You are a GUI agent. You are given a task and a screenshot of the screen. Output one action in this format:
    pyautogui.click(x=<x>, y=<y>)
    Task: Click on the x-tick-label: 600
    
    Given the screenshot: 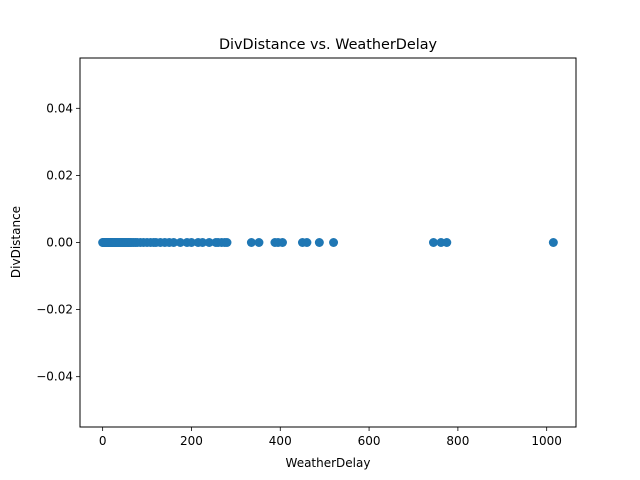 What is the action you would take?
    pyautogui.click(x=369, y=441)
    